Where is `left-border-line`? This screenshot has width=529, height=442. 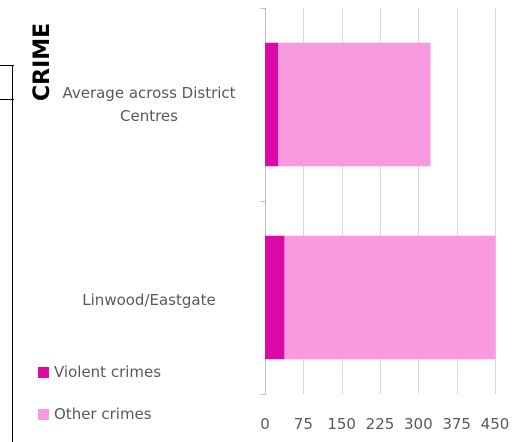 left-border-line is located at coordinates (12, 253).